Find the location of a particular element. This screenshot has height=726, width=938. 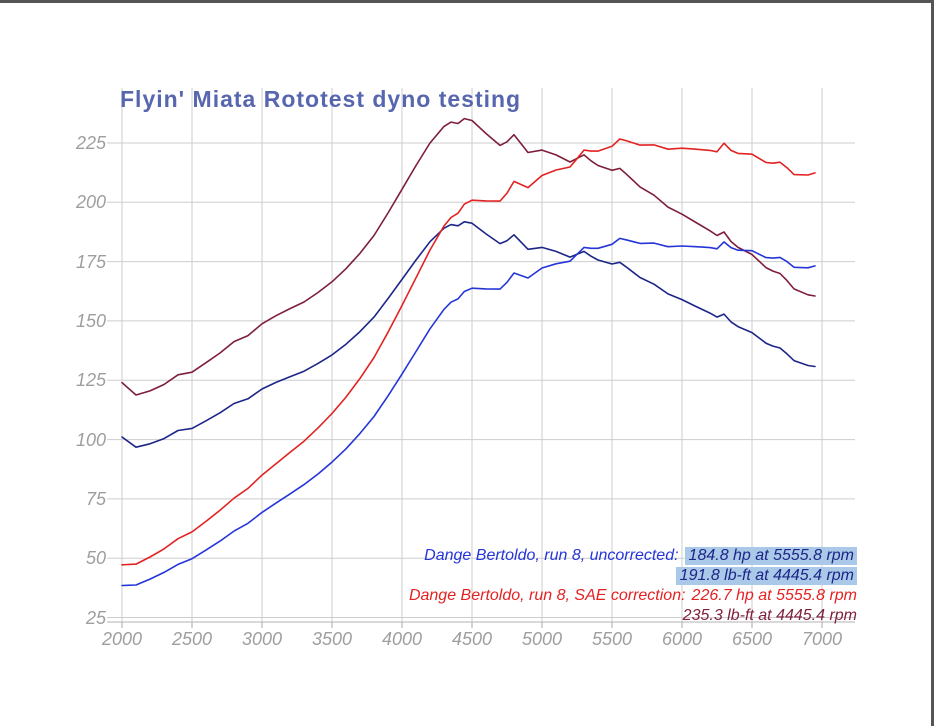

x-axis-tick-label: 5500 is located at coordinates (612, 639).